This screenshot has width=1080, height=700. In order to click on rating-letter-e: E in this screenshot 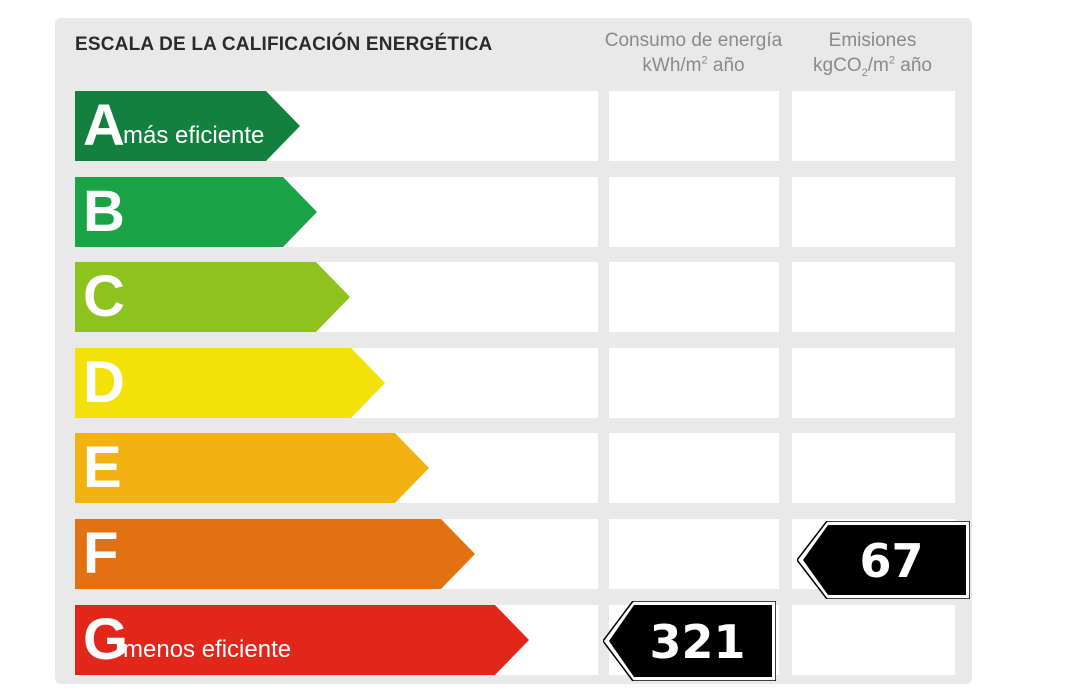, I will do `click(102, 467)`.